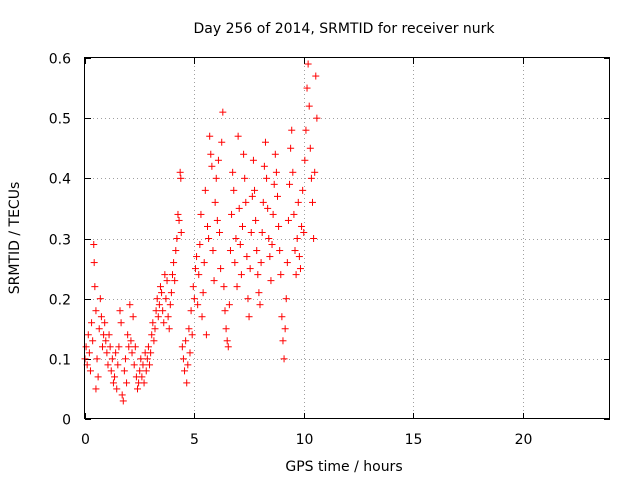 The image size is (640, 480). What do you see at coordinates (85, 440) in the screenshot?
I see `x-tick-label: 0` at bounding box center [85, 440].